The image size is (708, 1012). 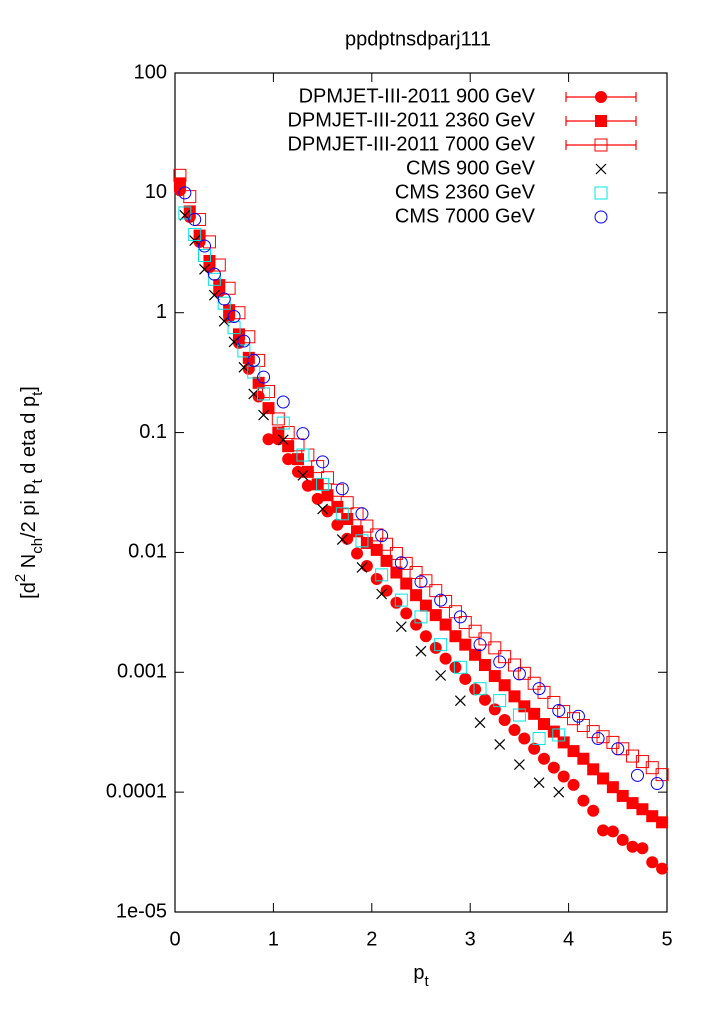 What do you see at coordinates (141, 911) in the screenshot?
I see `y-tick-label: 1e-05` at bounding box center [141, 911].